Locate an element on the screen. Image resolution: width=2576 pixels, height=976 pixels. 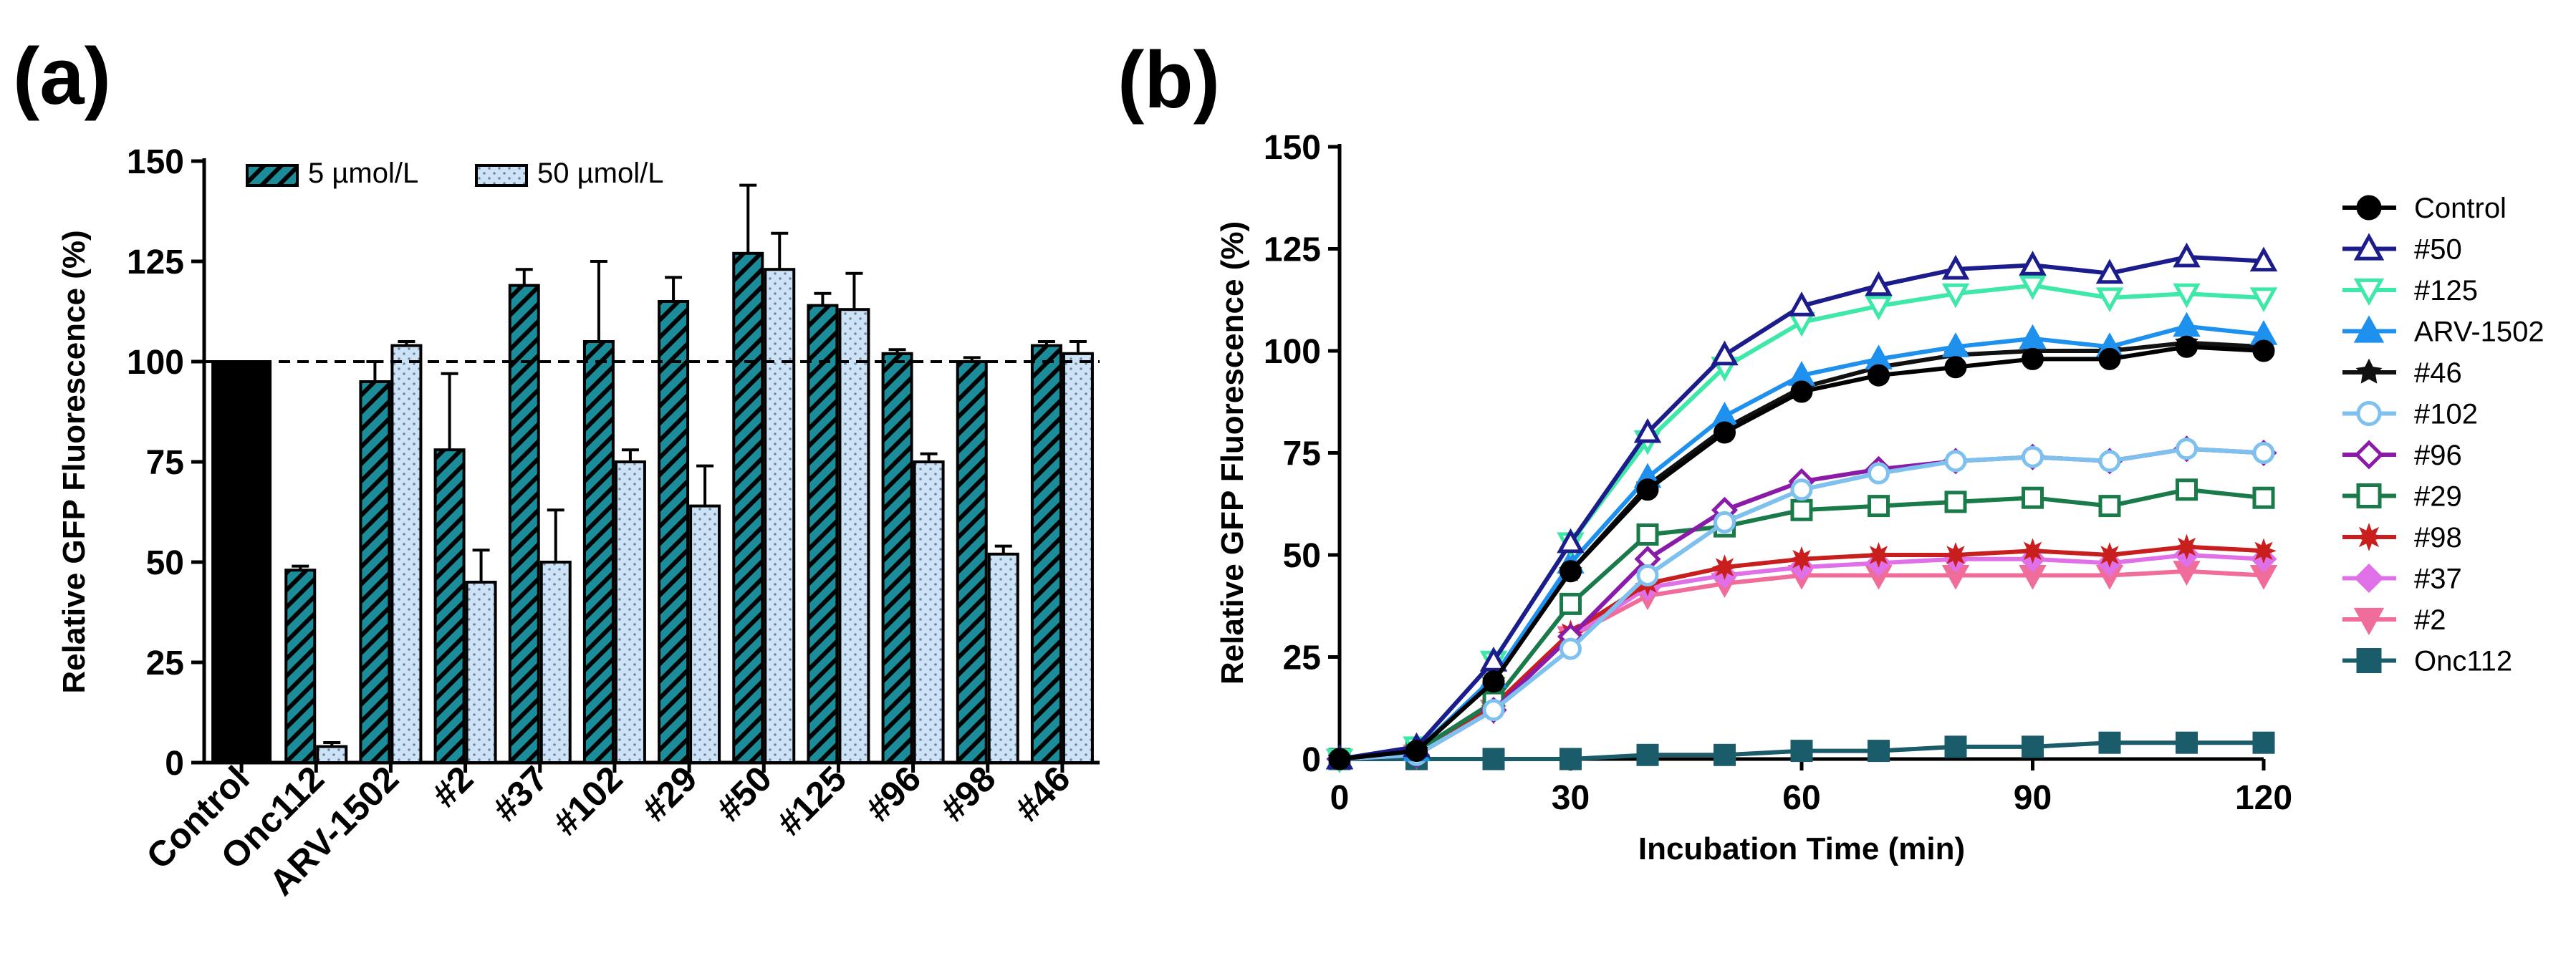
legend-marker-n102 is located at coordinates (2369, 414).